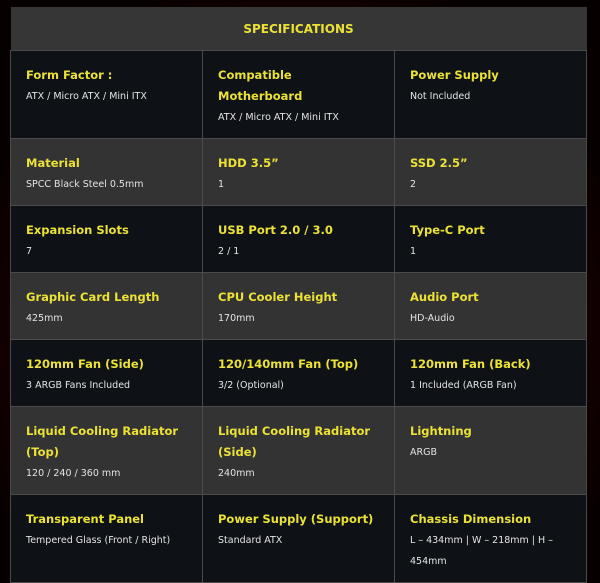  I want to click on spec-label: Compatible Motherboard, so click(260, 85).